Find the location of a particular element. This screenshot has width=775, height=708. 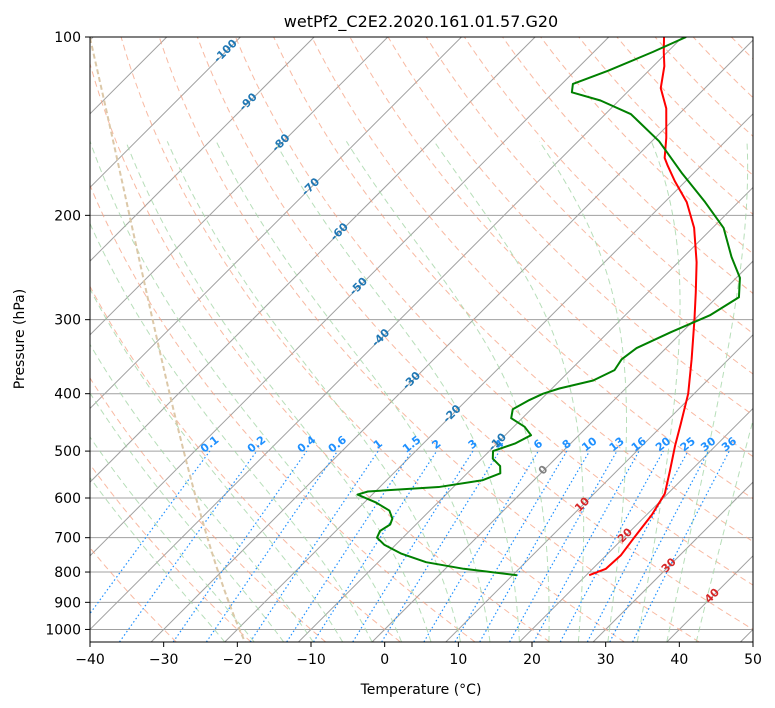

dry-adiabat-label: -50 is located at coordinates (358, 285).